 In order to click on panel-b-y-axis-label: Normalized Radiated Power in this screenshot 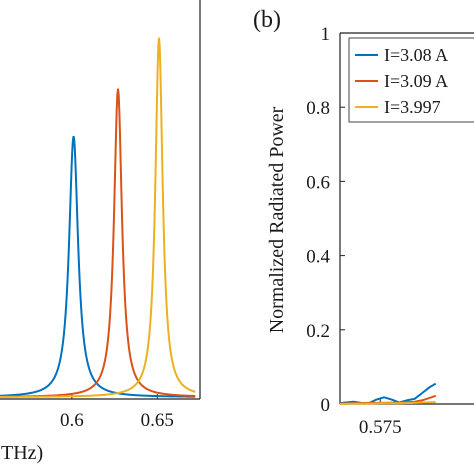, I will do `click(277, 219)`.